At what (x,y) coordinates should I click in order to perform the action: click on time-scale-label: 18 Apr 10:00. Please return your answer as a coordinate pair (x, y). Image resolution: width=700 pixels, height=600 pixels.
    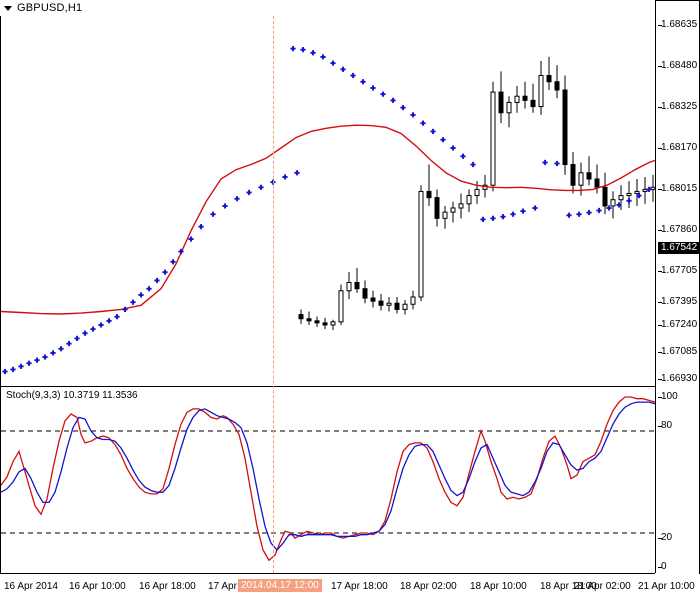
    Looking at the image, I should click on (498, 586).